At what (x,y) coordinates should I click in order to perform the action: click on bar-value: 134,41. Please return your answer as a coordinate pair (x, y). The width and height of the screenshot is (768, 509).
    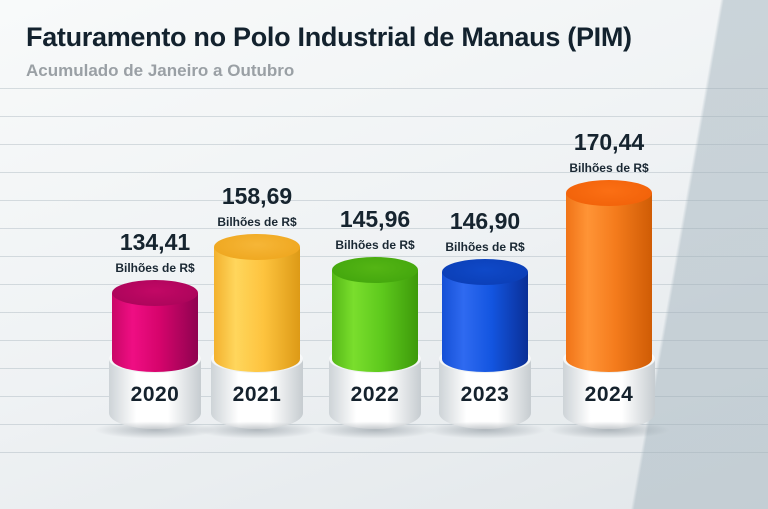
    Looking at the image, I should click on (155, 242).